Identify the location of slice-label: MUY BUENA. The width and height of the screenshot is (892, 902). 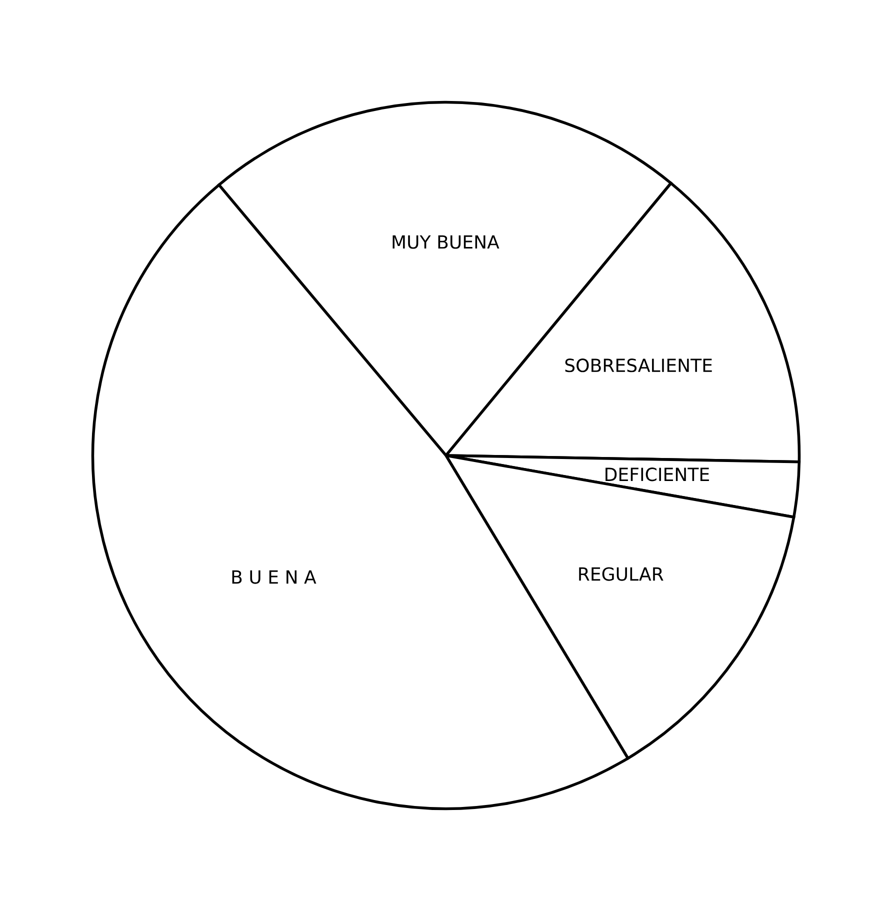
(446, 242).